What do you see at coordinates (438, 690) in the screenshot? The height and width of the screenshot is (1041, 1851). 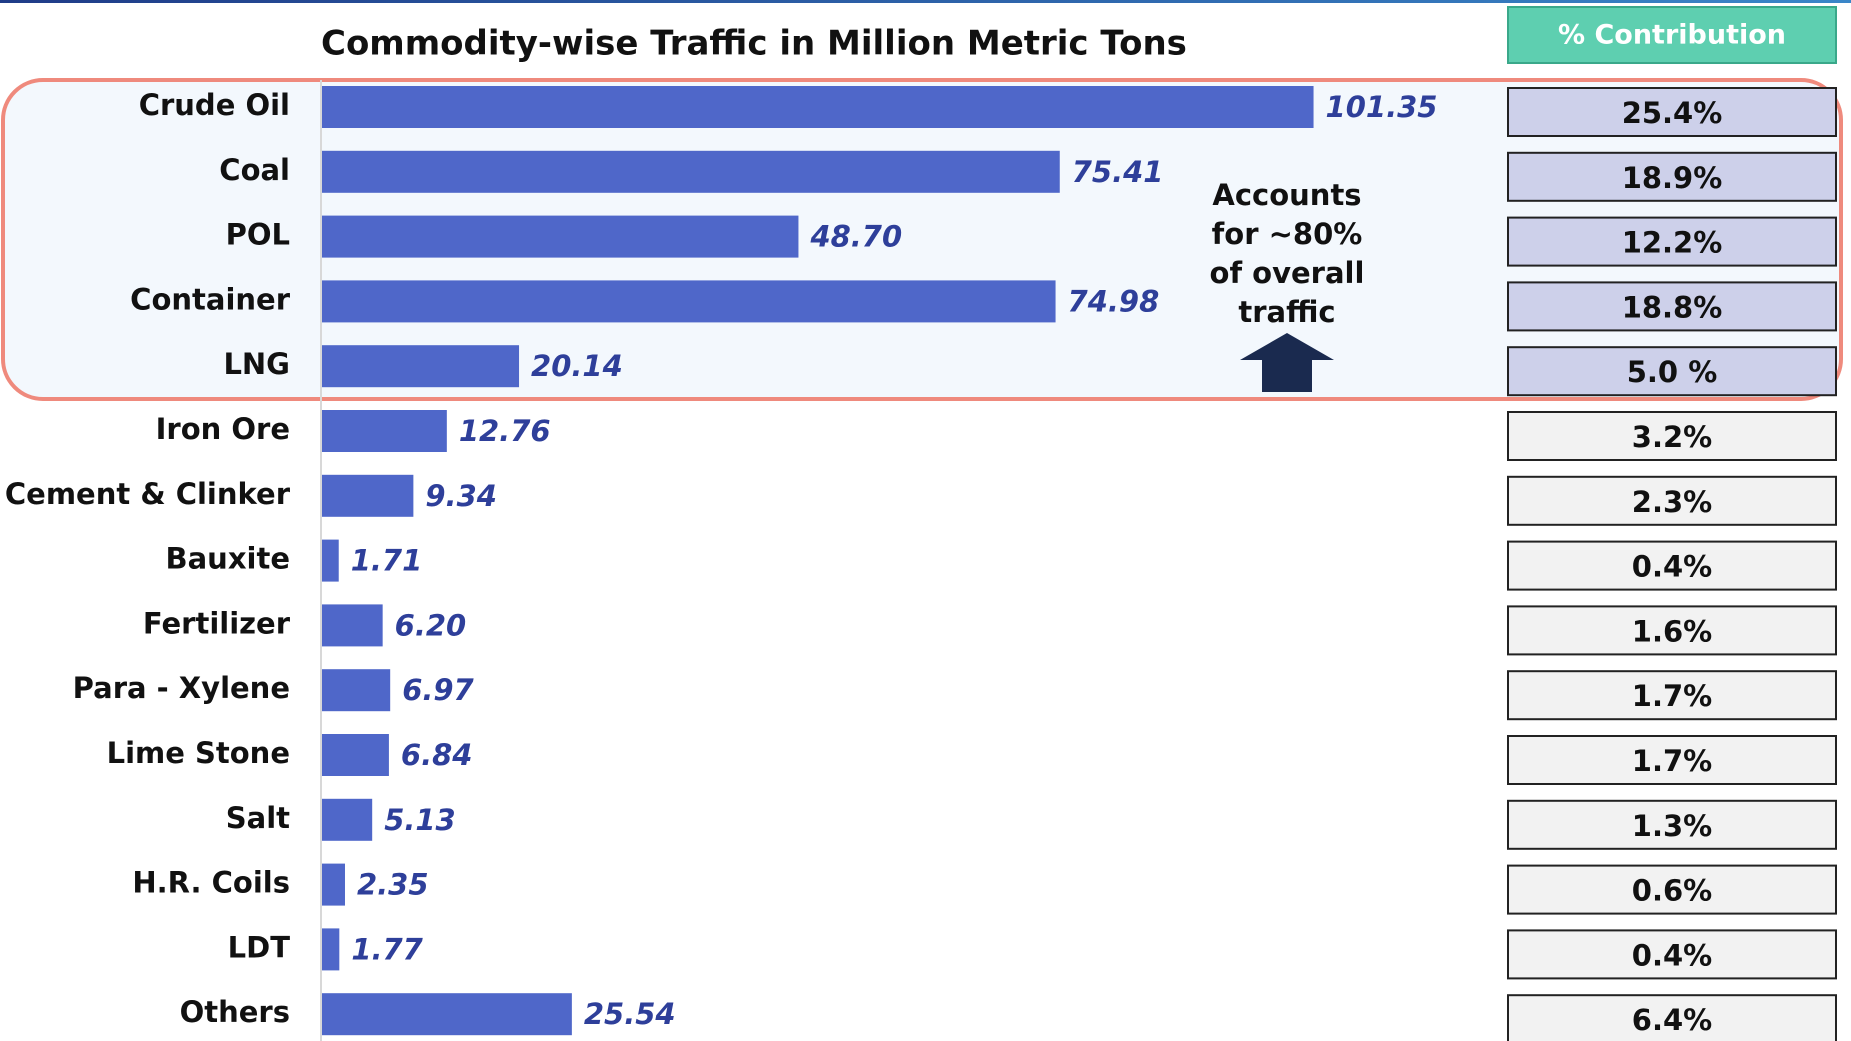 I see `value-label: 6.97` at bounding box center [438, 690].